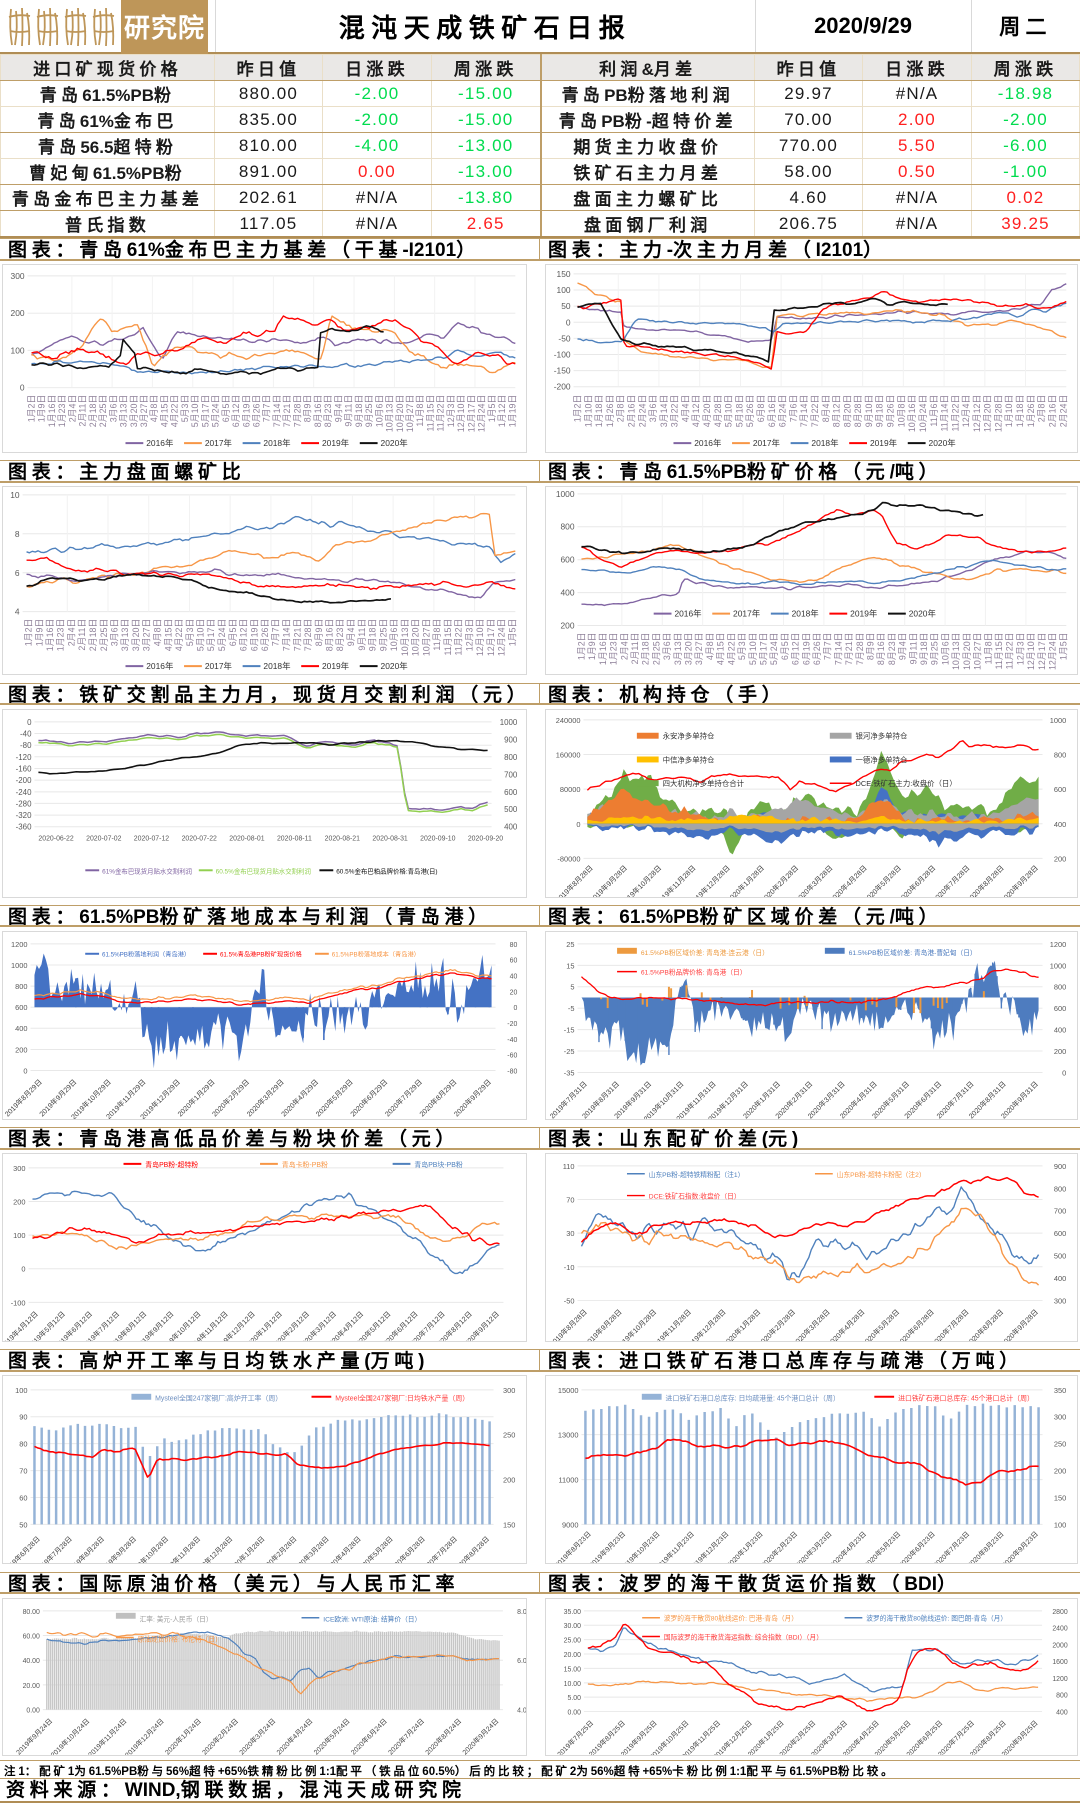 This screenshot has width=1080, height=1803. Describe the element at coordinates (1060, 1525) in the screenshot. I see `svg-text: 100` at that location.